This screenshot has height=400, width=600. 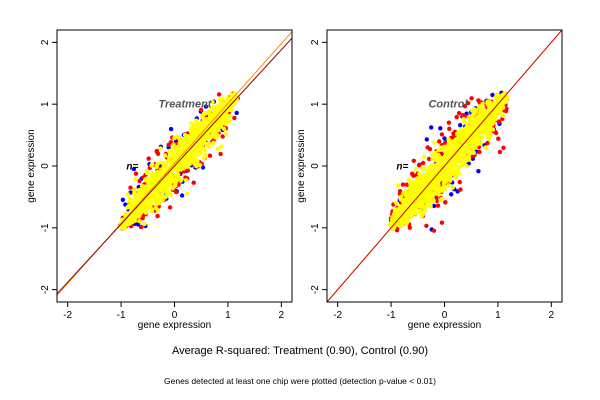 I want to click on y-tick-label: 0, so click(x=315, y=166).